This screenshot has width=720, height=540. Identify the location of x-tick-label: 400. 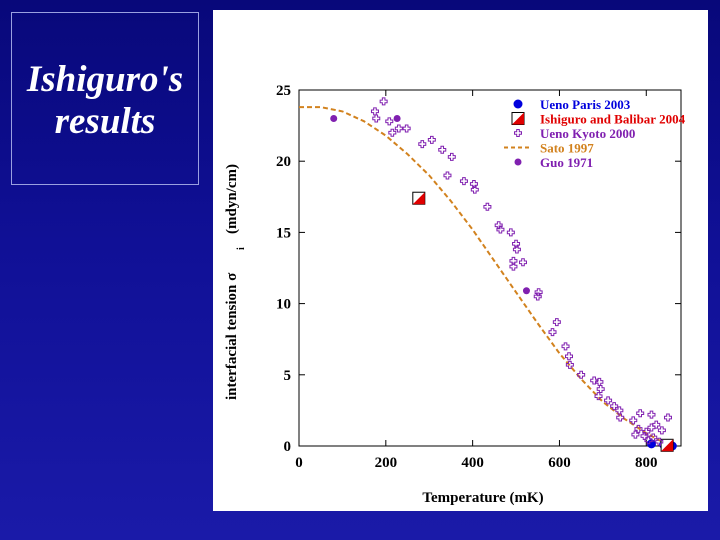
(472, 463).